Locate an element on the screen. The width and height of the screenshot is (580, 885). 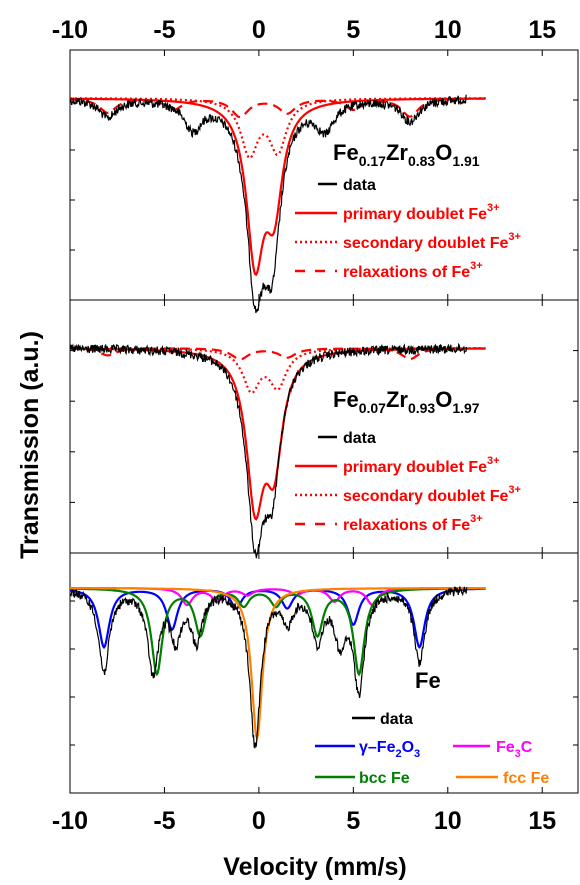
bottom-tick-label: -10 is located at coordinates (70, 821).